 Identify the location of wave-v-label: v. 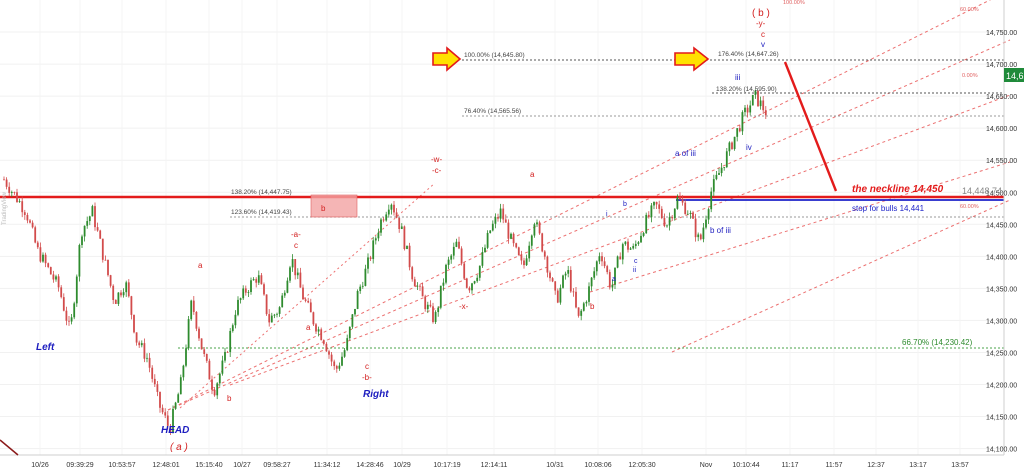
(763, 44).